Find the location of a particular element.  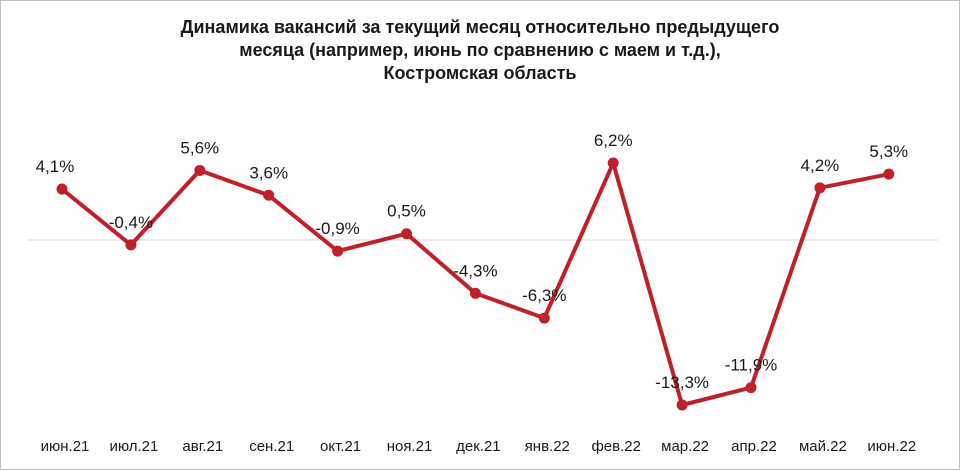

data-point-мар.22 is located at coordinates (682, 405).